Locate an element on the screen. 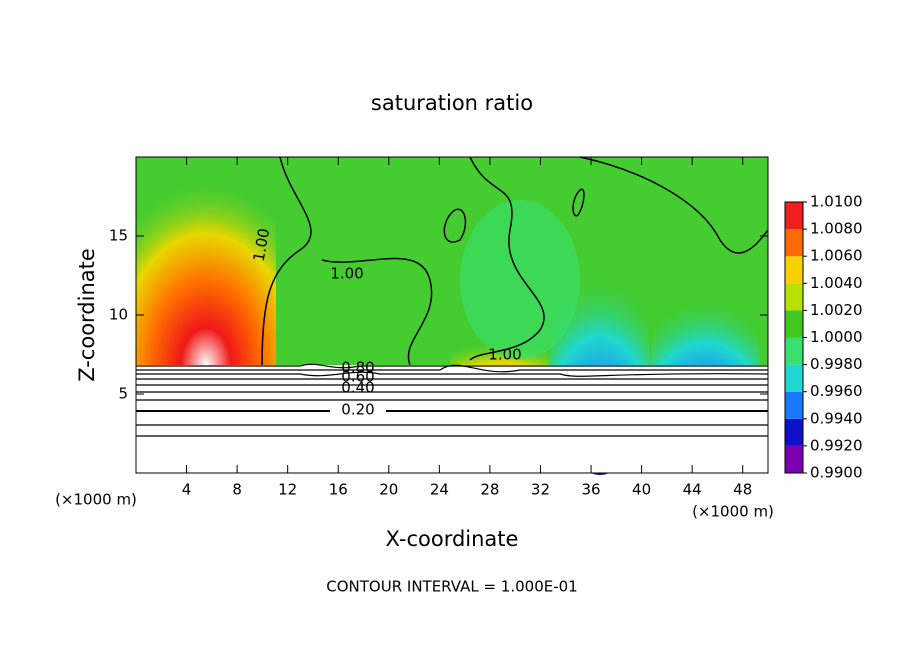 The width and height of the screenshot is (904, 654). y-axis-label: Z-coordinate is located at coordinates (87, 315).